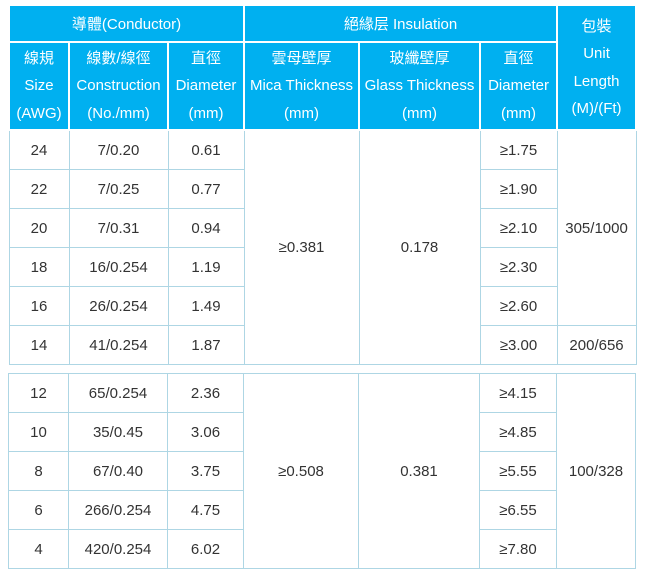 This screenshot has height=582, width=646. Describe the element at coordinates (596, 471) in the screenshot. I see `unit-length-cell: 100/328` at that location.